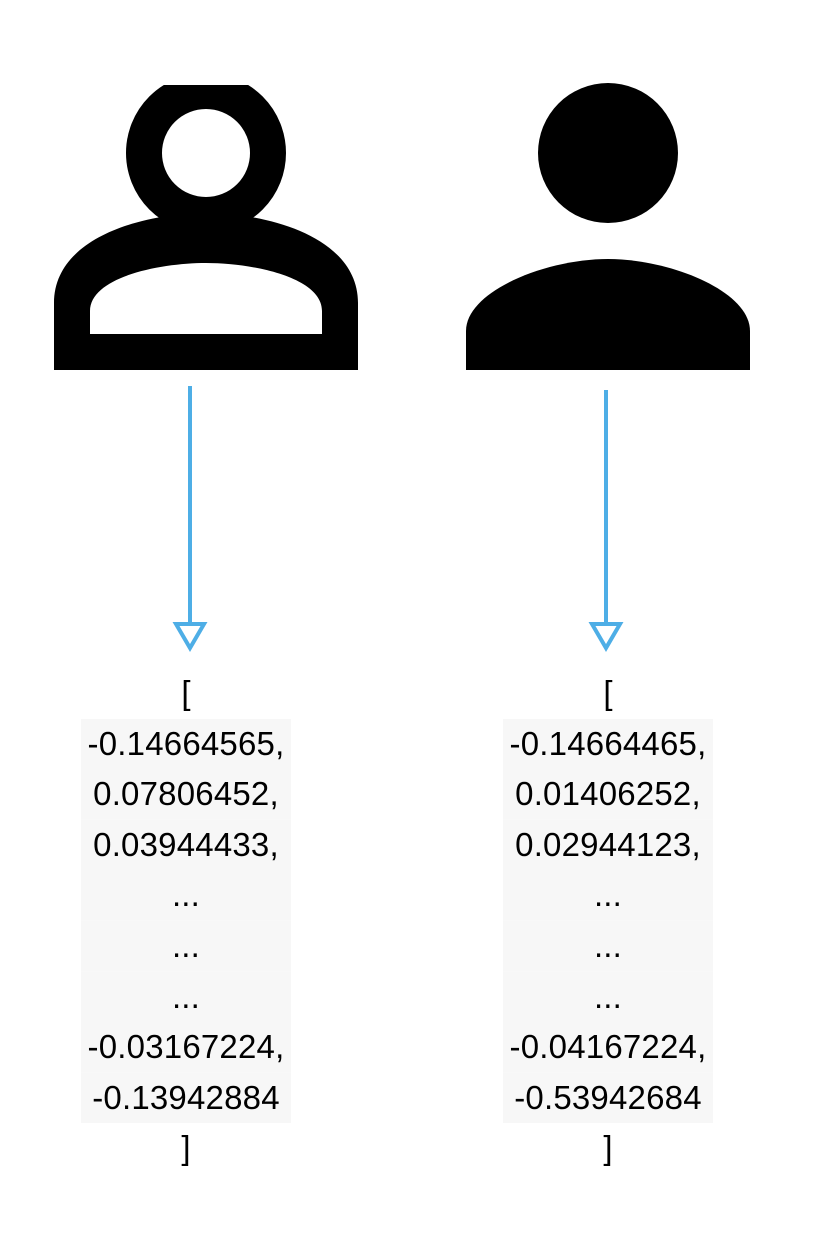 The width and height of the screenshot is (836, 1240). Describe the element at coordinates (186, 794) in the screenshot. I see `vector-value: 0.07806452,` at that location.